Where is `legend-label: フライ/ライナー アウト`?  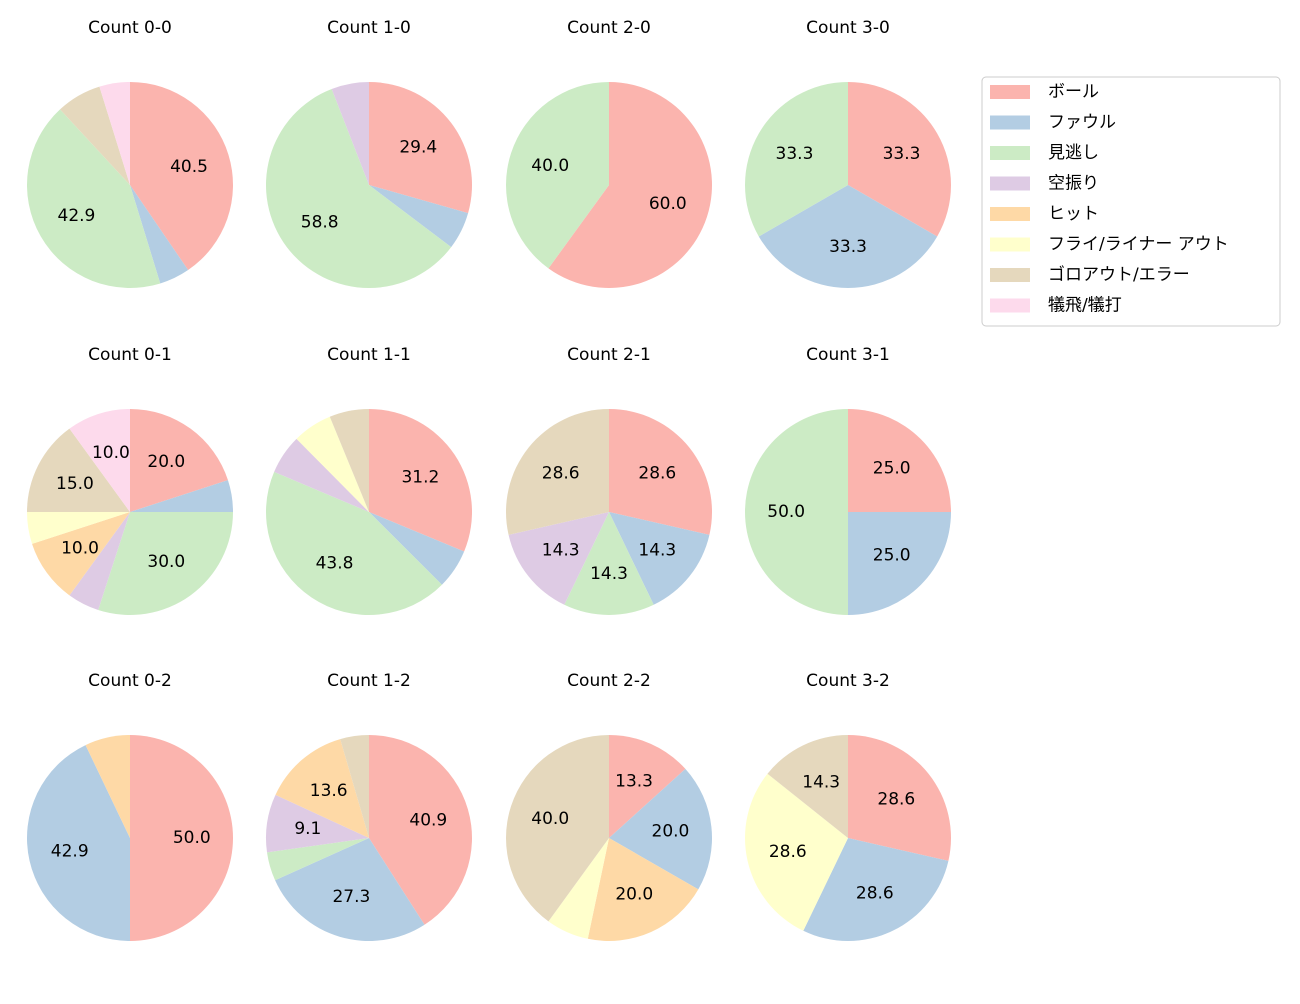
legend-label: フライ/ライナー アウト is located at coordinates (1138, 245).